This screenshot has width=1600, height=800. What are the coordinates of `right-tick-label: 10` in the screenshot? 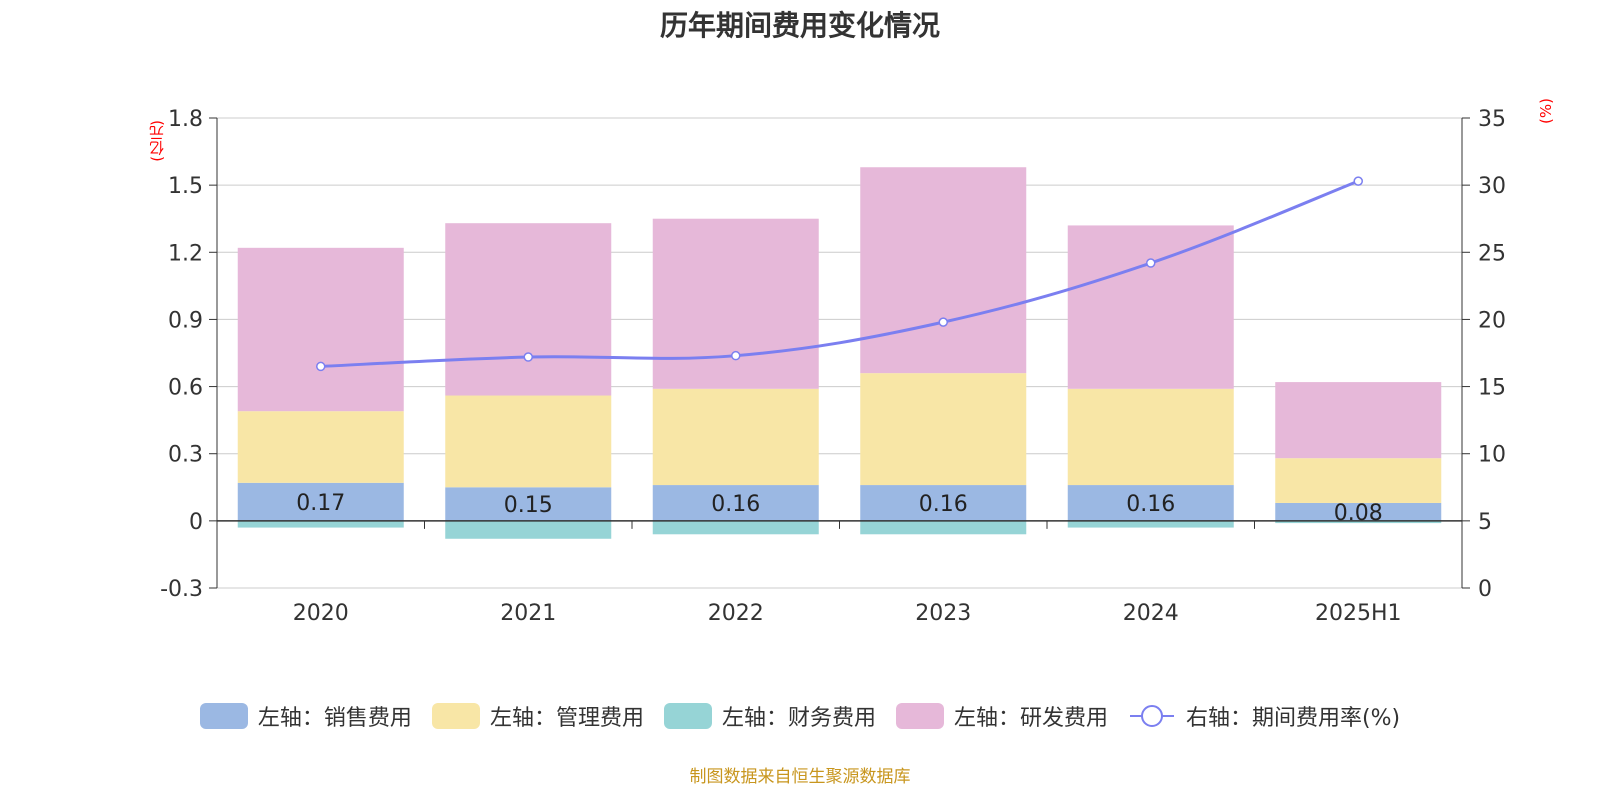 It's located at (1492, 455).